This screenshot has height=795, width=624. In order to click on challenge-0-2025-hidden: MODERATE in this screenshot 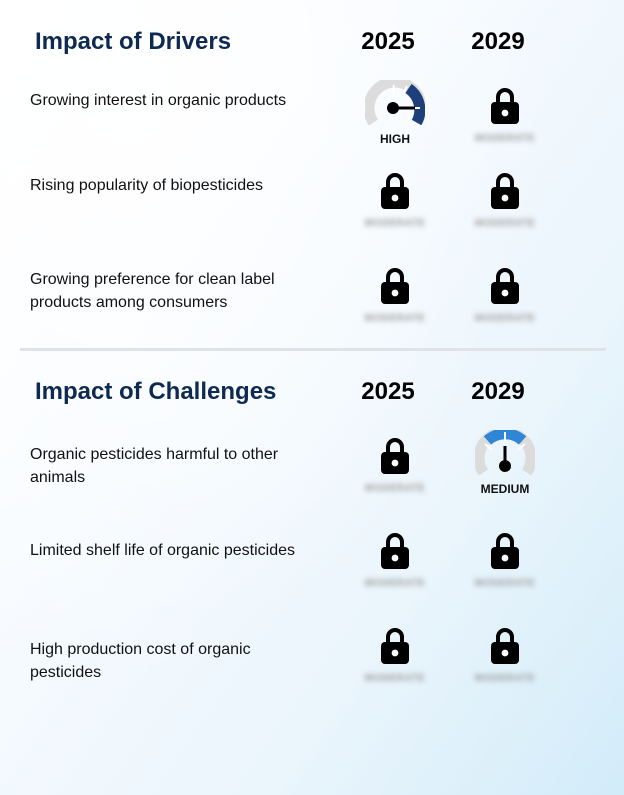, I will do `click(395, 488)`.